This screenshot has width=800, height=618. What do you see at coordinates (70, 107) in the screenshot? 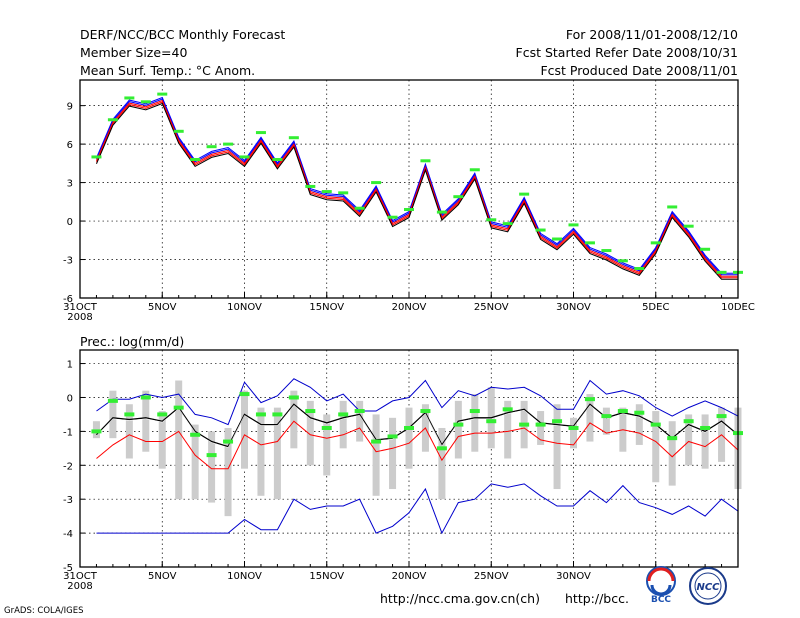
I see `y-tick-label: 9` at bounding box center [70, 107].